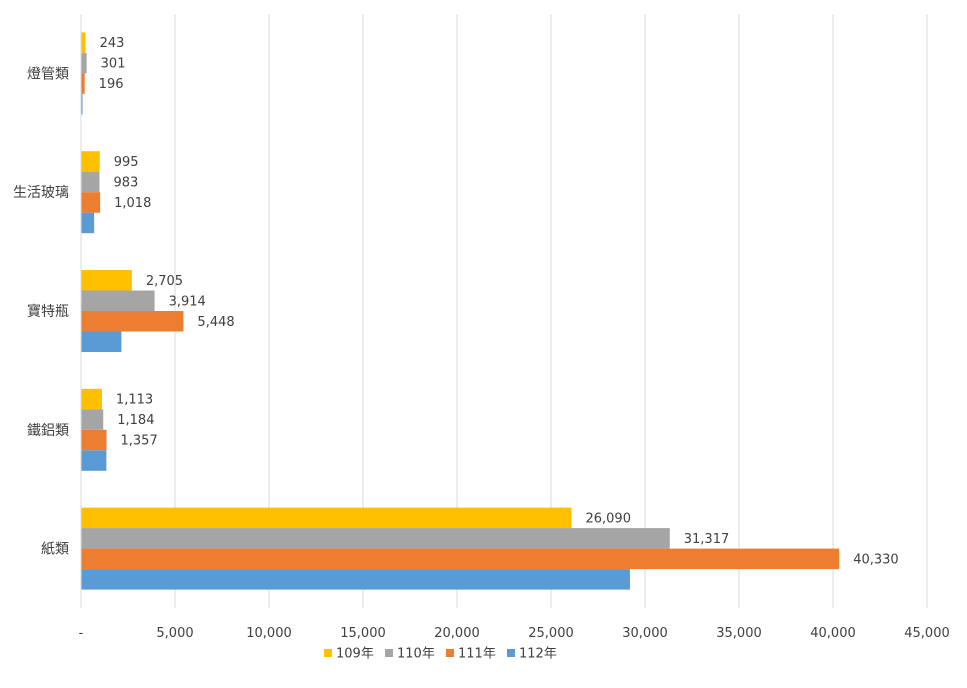 Image resolution: width=967 pixels, height=688 pixels. Describe the element at coordinates (551, 633) in the screenshot. I see `x-tick-label: 25,000` at that location.